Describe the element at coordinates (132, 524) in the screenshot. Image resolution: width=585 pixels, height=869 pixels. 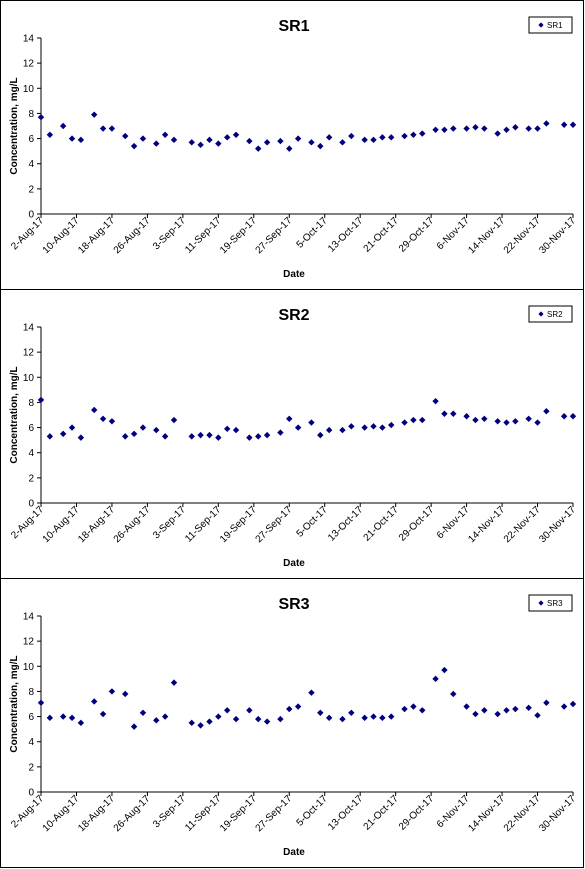
I see `x-tick-label: 26-Aug-17` at that location.